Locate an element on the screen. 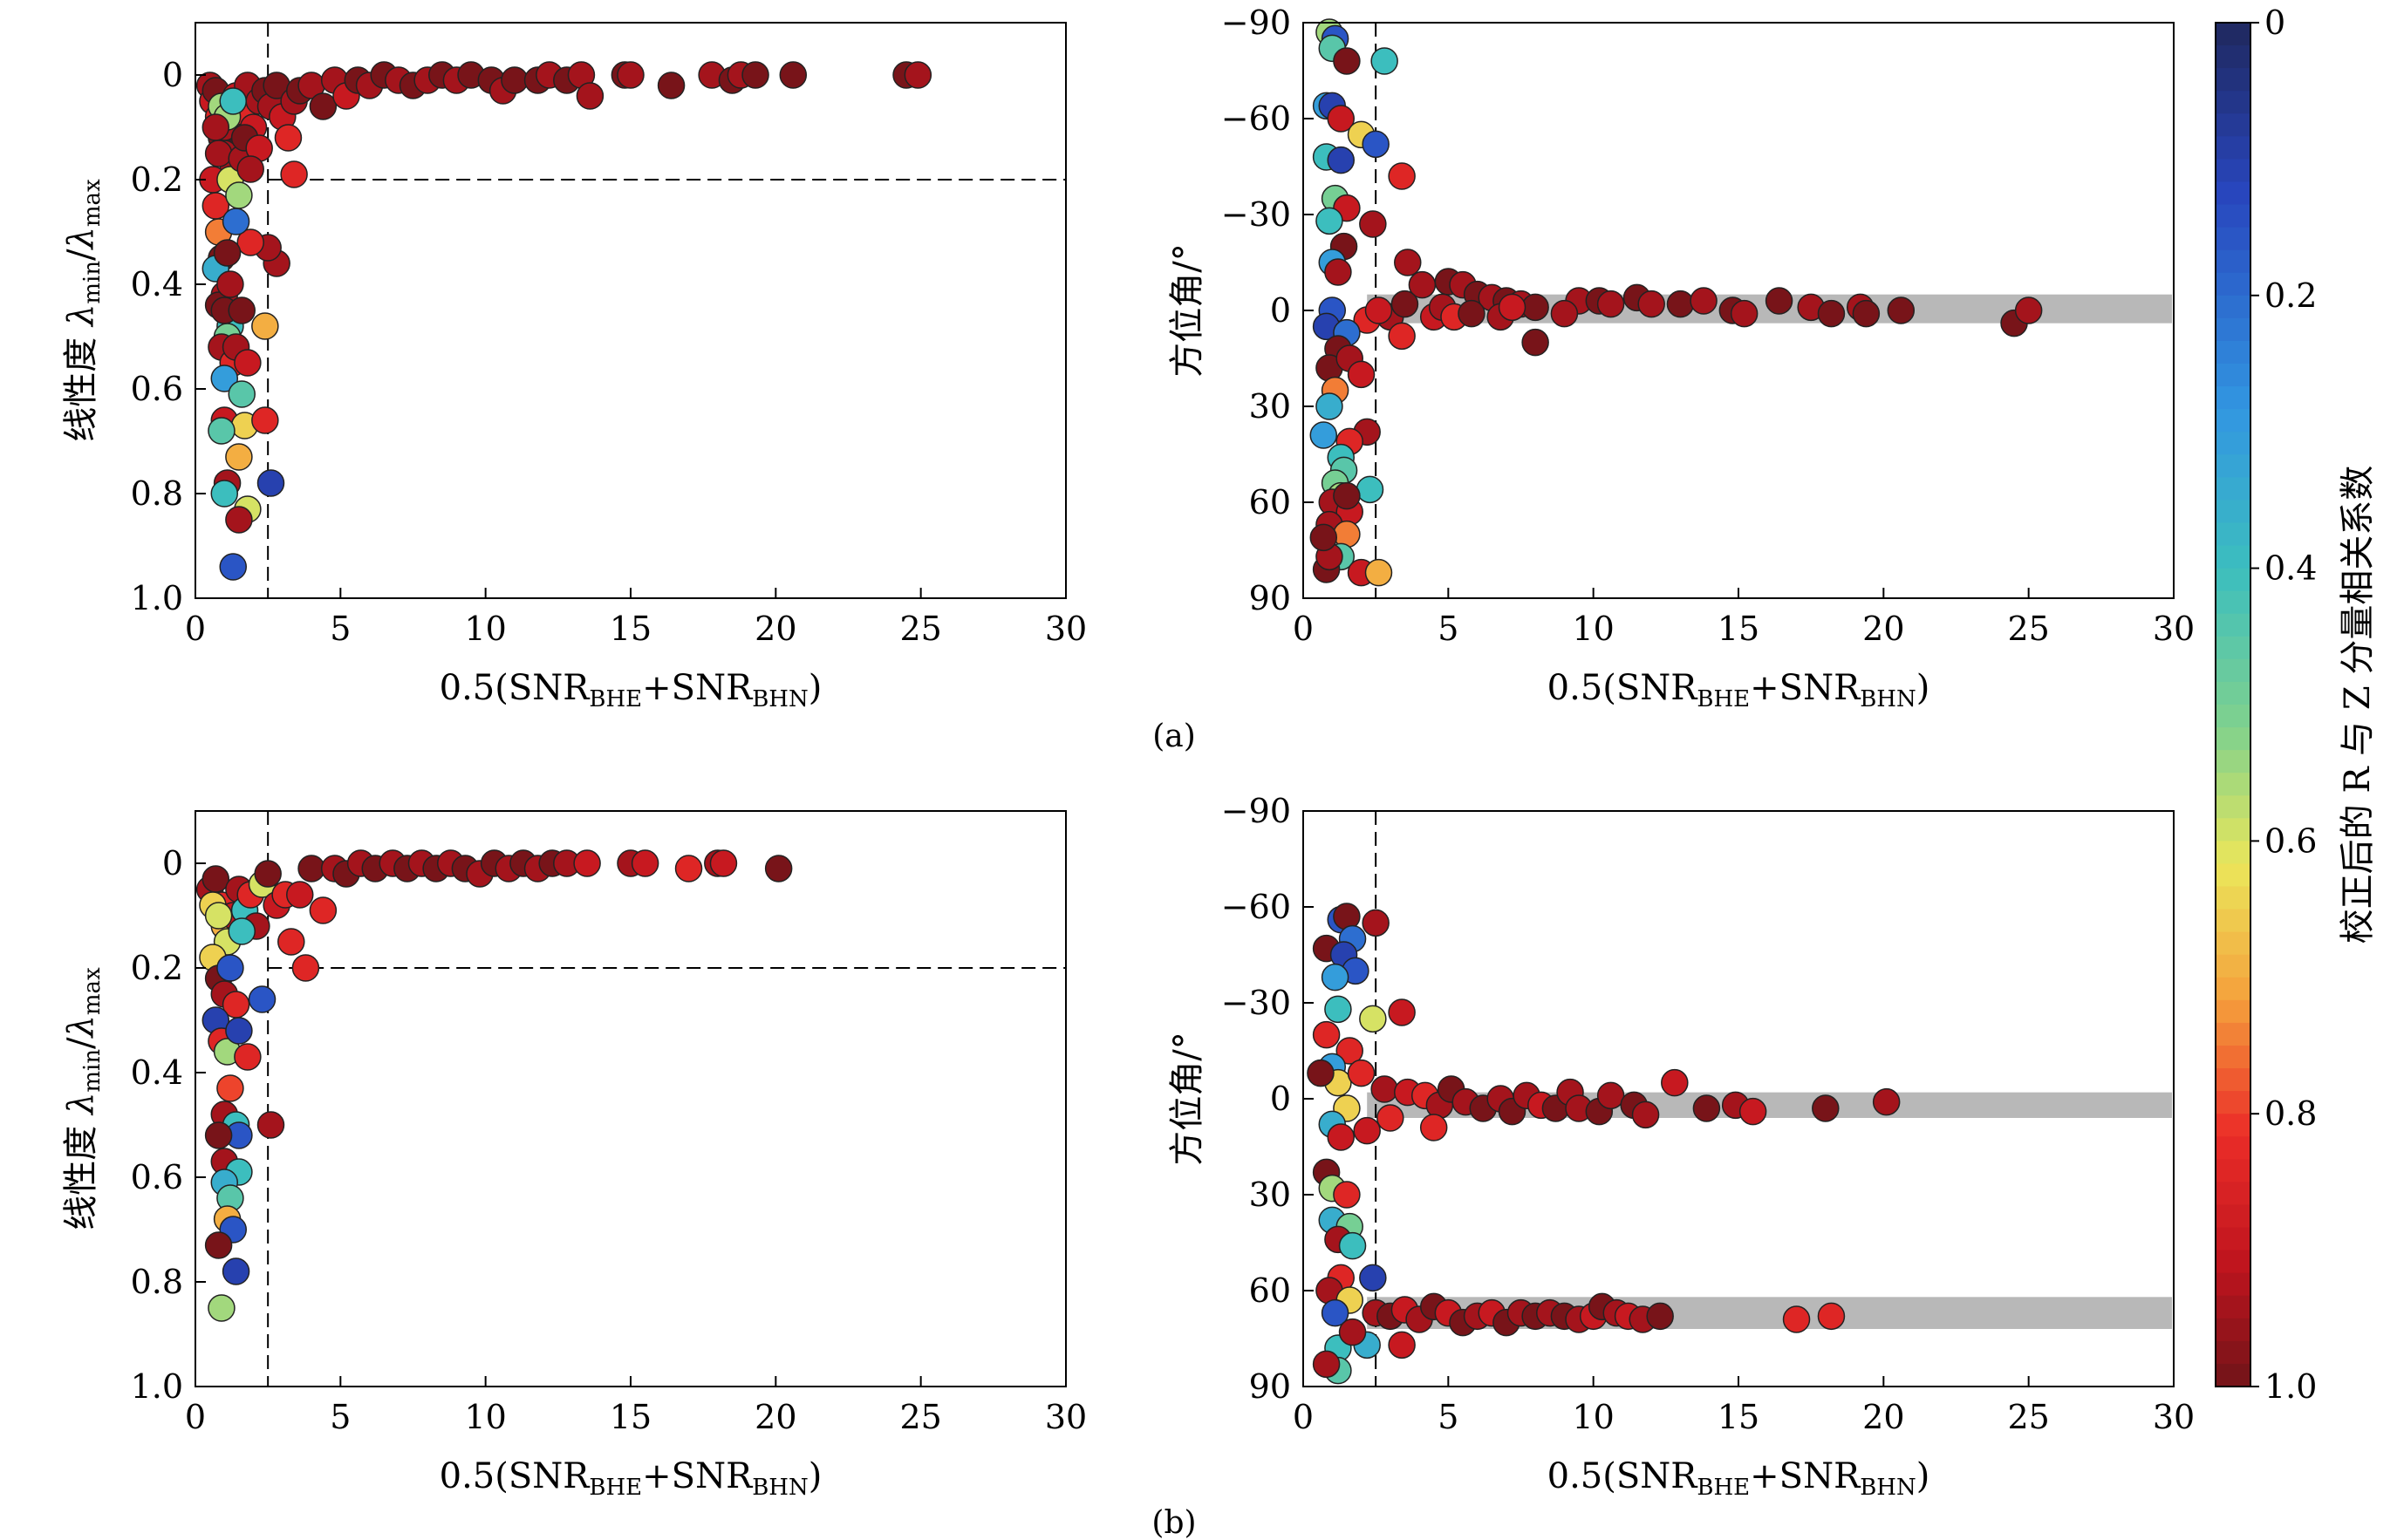 The width and height of the screenshot is (2404, 1540). x-tick-label: 15 is located at coordinates (1739, 629).